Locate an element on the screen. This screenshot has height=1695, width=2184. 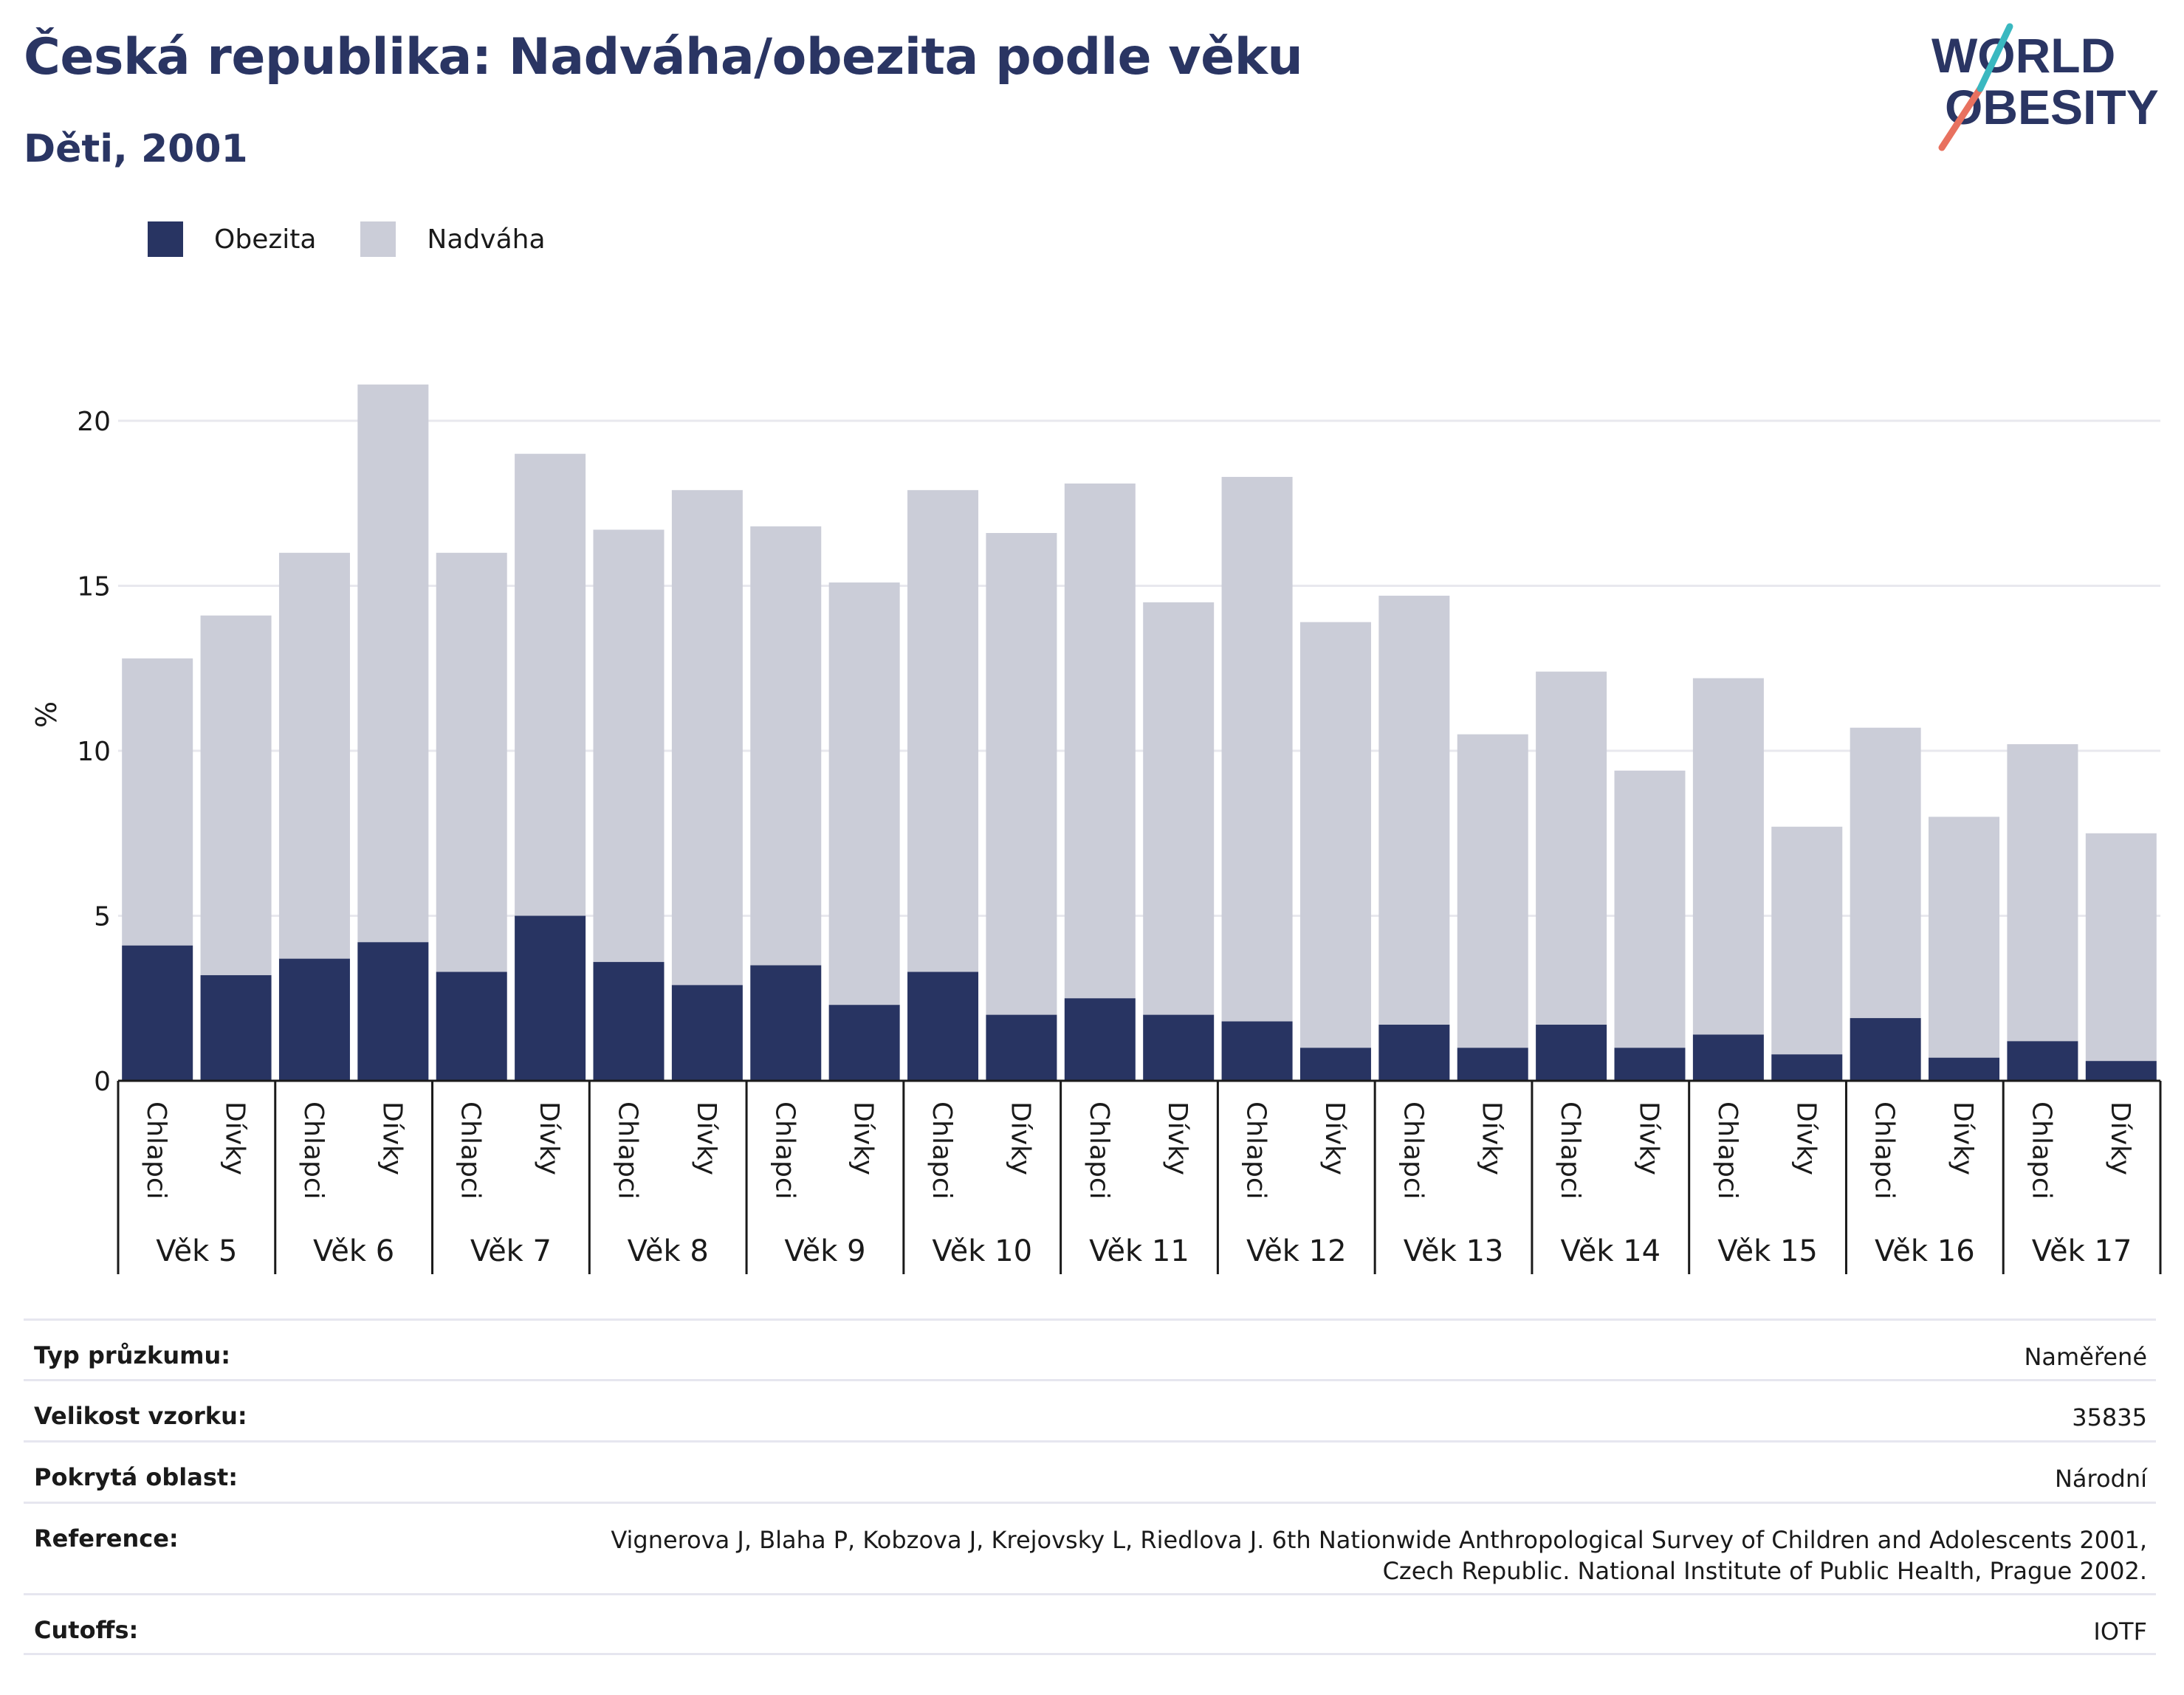
x-group-label: Věk 15 is located at coordinates (1768, 1251).